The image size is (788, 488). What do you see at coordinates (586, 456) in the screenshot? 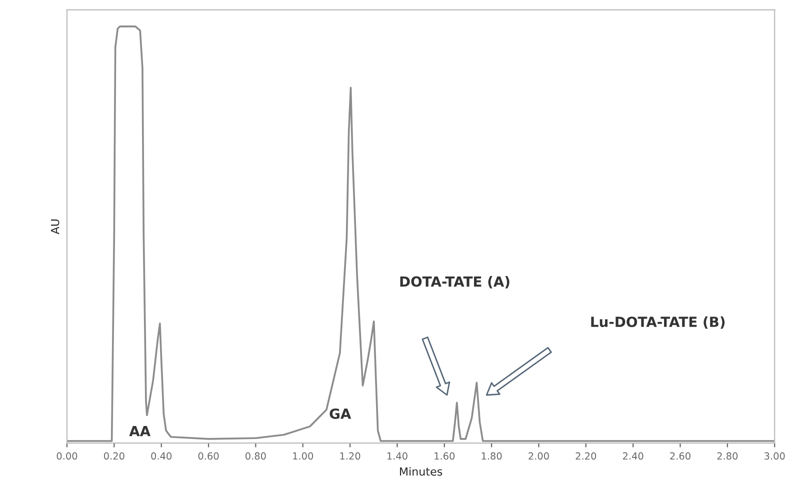
I see `x-tick-label: 2.20` at bounding box center [586, 456].